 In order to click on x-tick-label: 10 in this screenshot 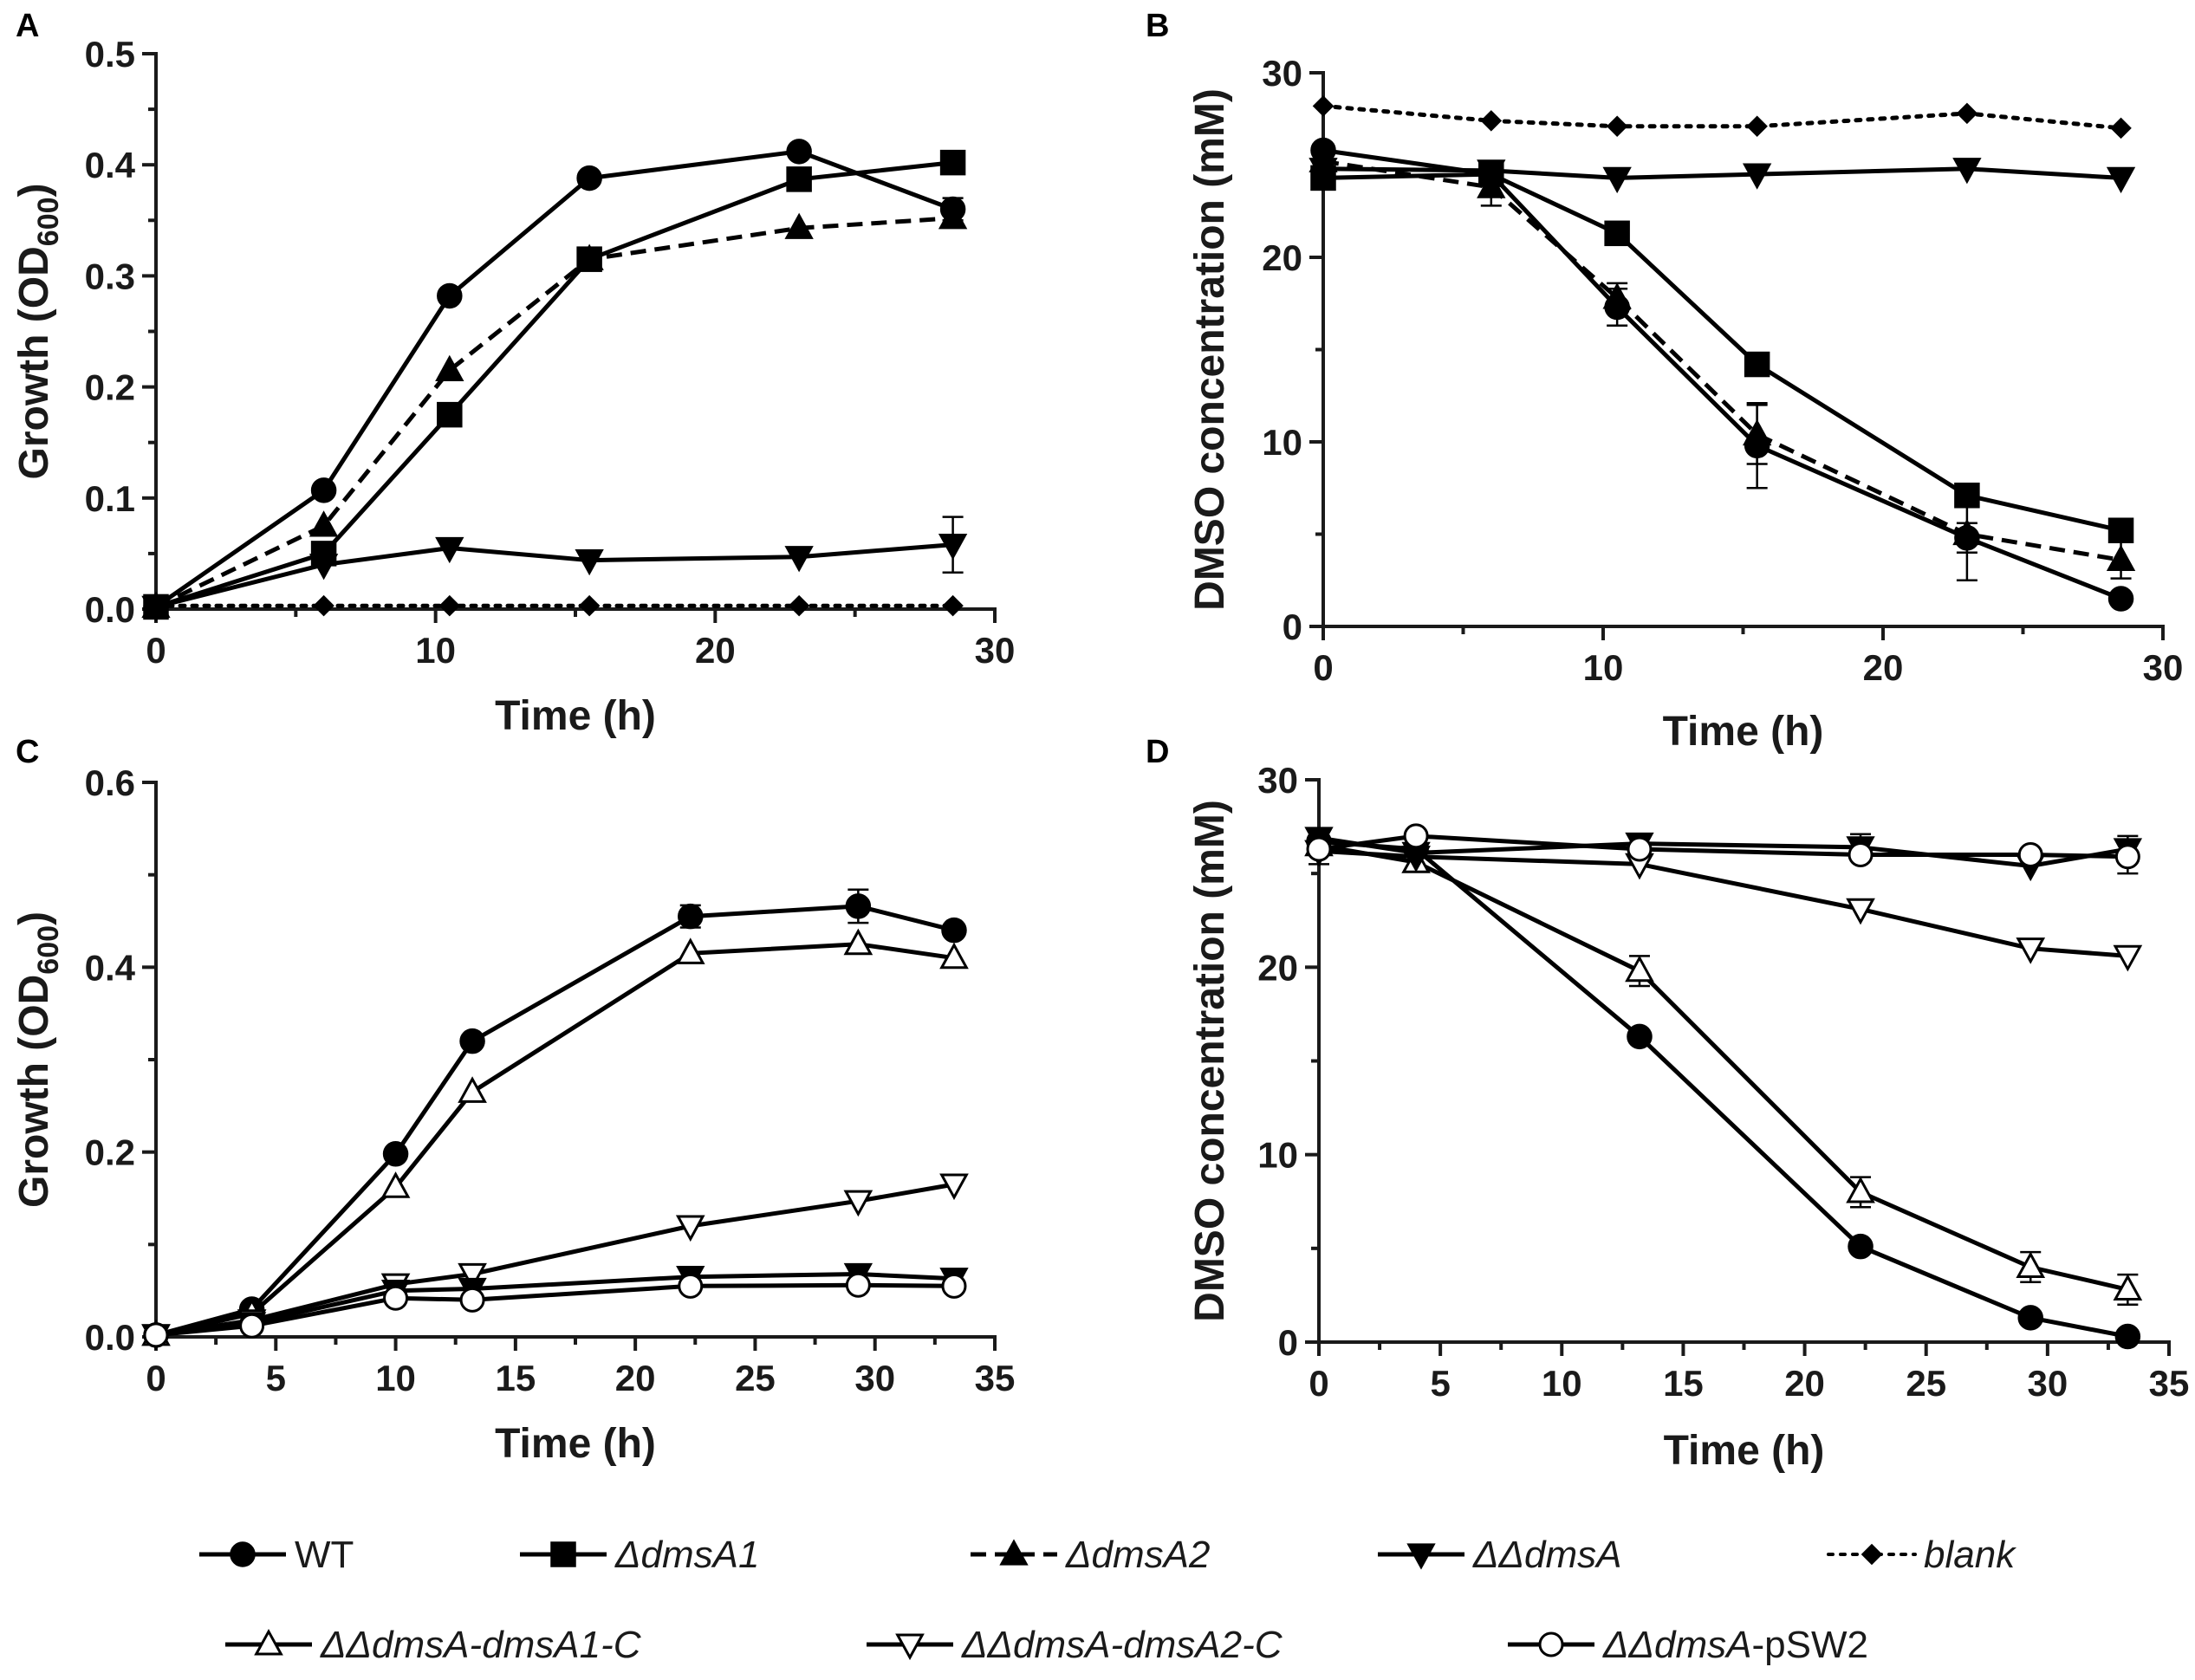, I will do `click(435, 650)`.